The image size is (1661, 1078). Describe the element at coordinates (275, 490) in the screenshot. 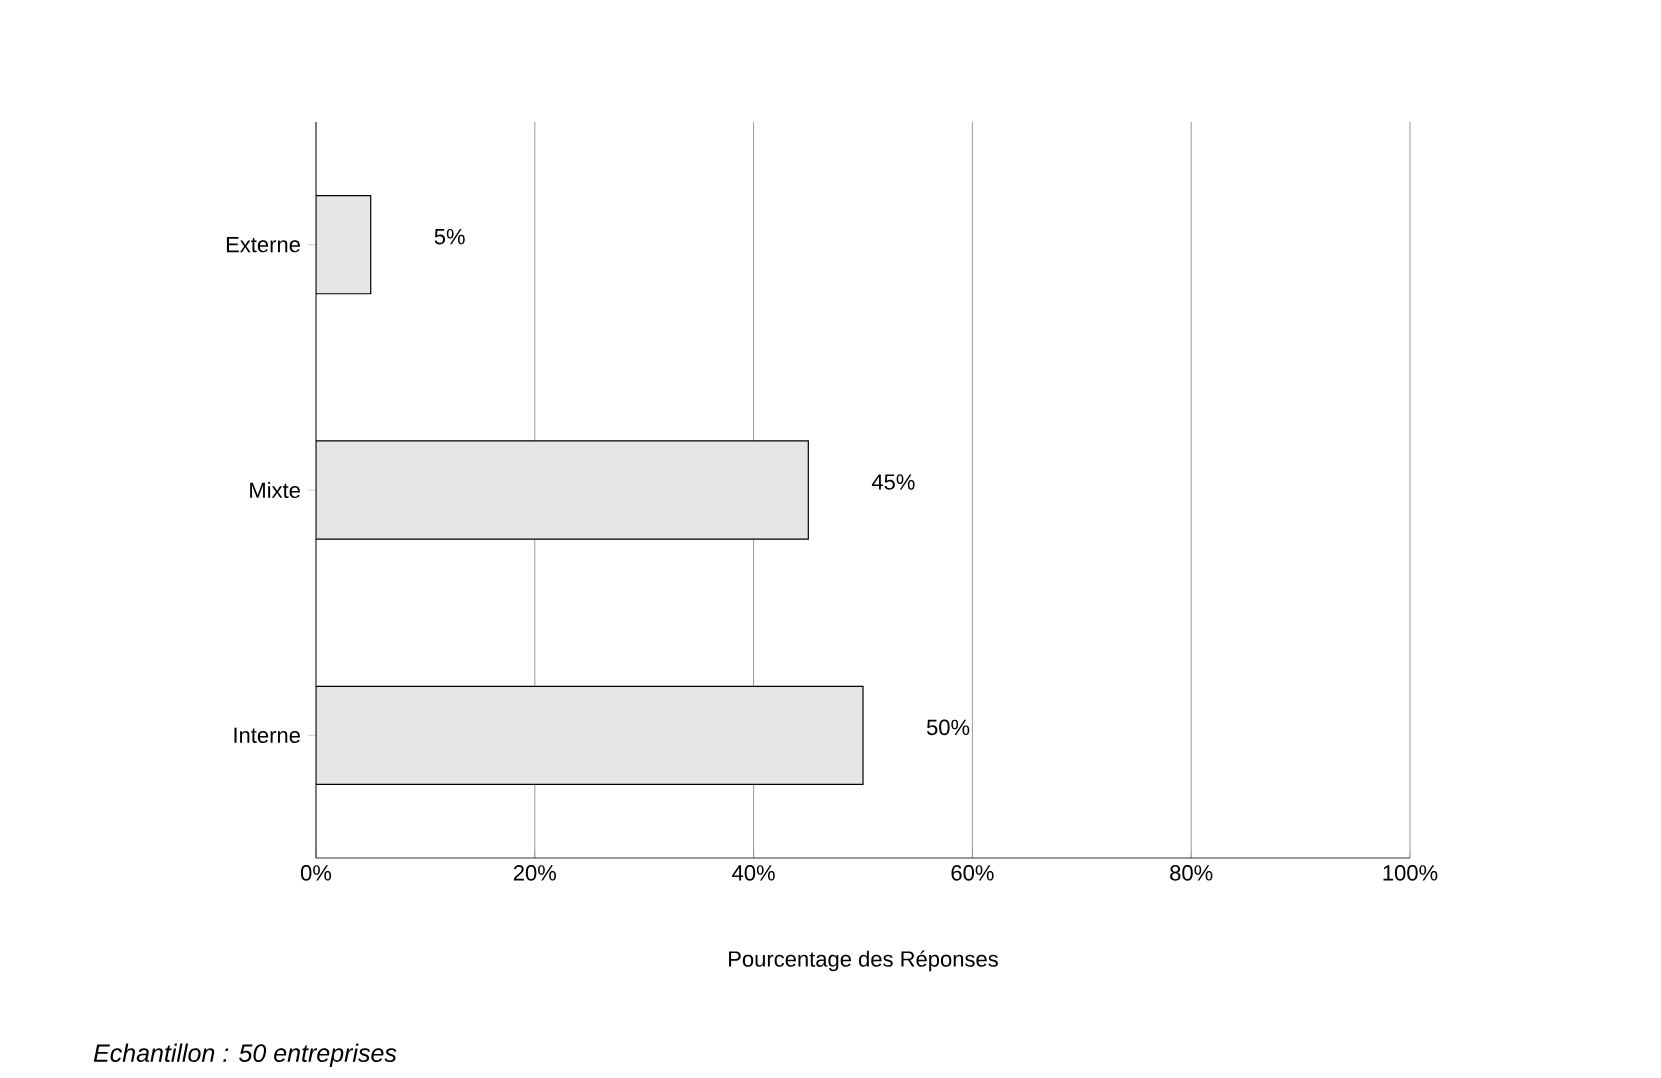

I see `y-tick-label: Mixte` at that location.